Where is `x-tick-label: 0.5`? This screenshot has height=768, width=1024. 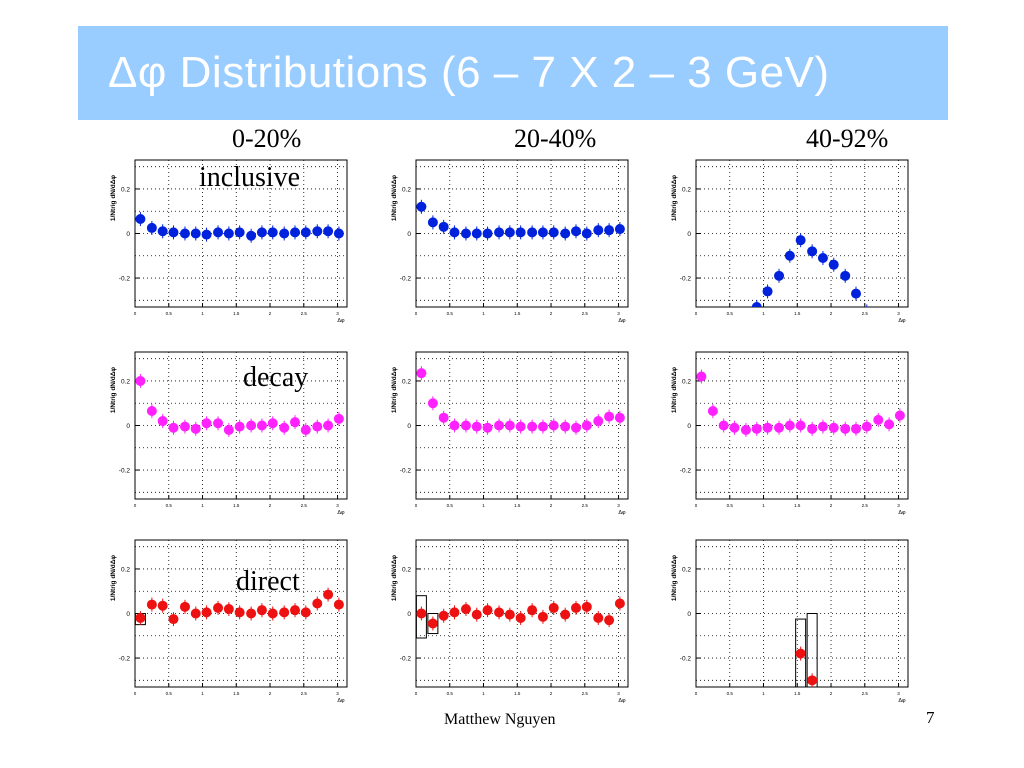
x-tick-label: 0.5 is located at coordinates (730, 505).